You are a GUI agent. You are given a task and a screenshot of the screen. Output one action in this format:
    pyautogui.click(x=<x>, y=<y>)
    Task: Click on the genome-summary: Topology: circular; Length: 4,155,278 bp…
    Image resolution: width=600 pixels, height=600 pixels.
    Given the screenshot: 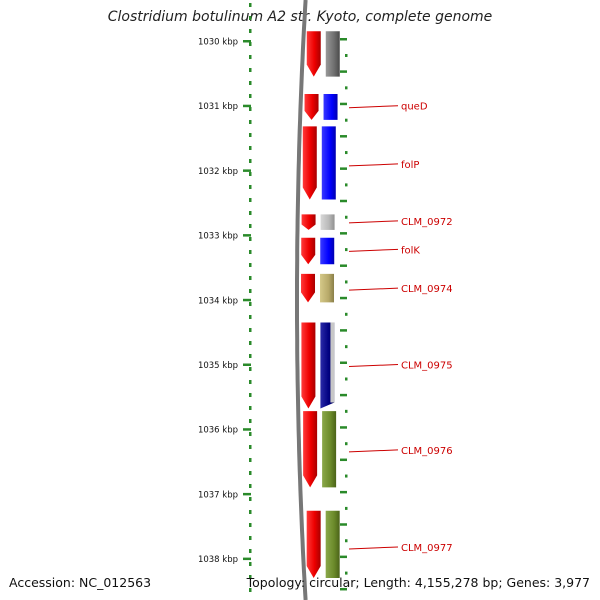 What is the action you would take?
    pyautogui.click(x=418, y=582)
    